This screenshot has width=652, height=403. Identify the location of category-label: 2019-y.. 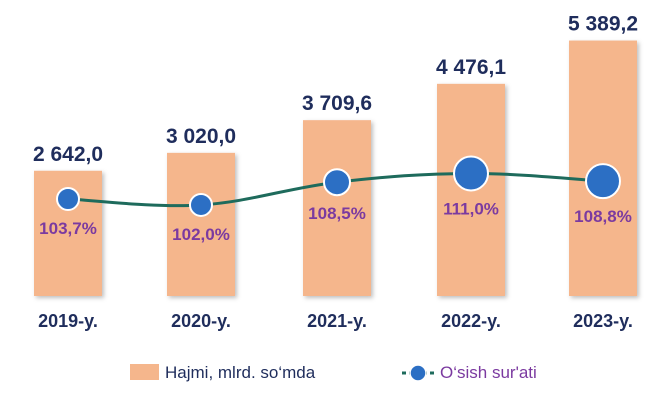
(68, 321).